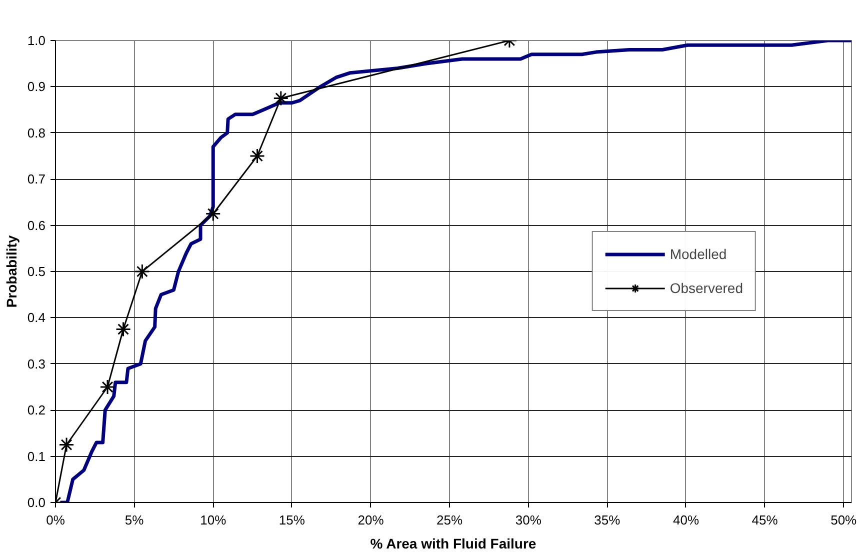 This screenshot has height=556, width=868. I want to click on y-tick-label: 0.1, so click(36, 456).